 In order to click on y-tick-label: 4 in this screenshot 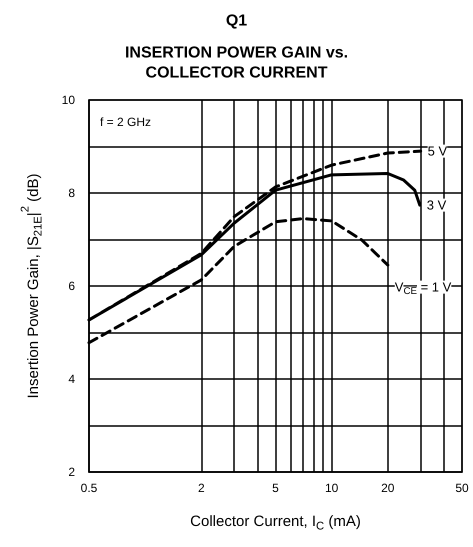, I will do `click(72, 379)`.